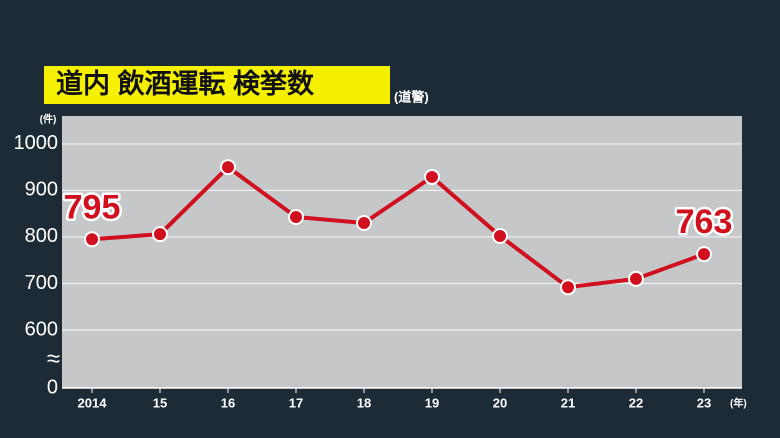  What do you see at coordinates (738, 403) in the screenshot?
I see `x-unit: (年)` at bounding box center [738, 403].